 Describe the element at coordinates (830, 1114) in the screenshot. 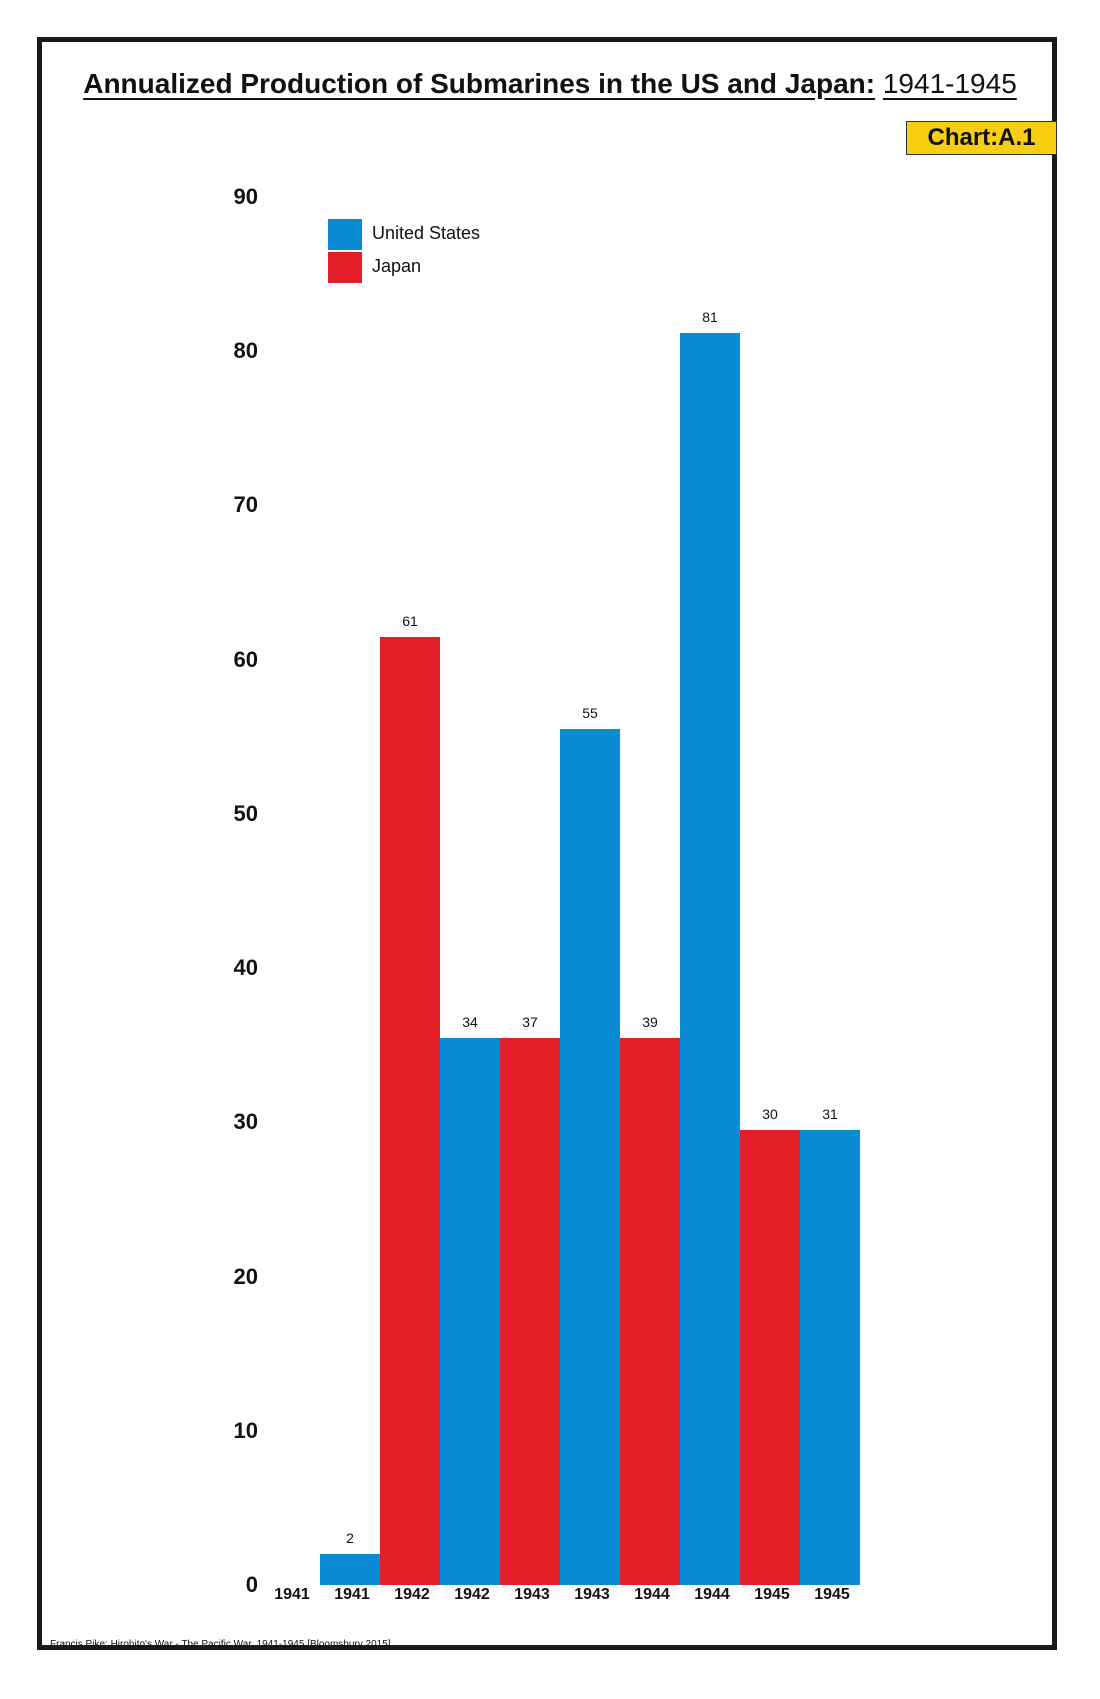

I see `data-label: 31` at that location.